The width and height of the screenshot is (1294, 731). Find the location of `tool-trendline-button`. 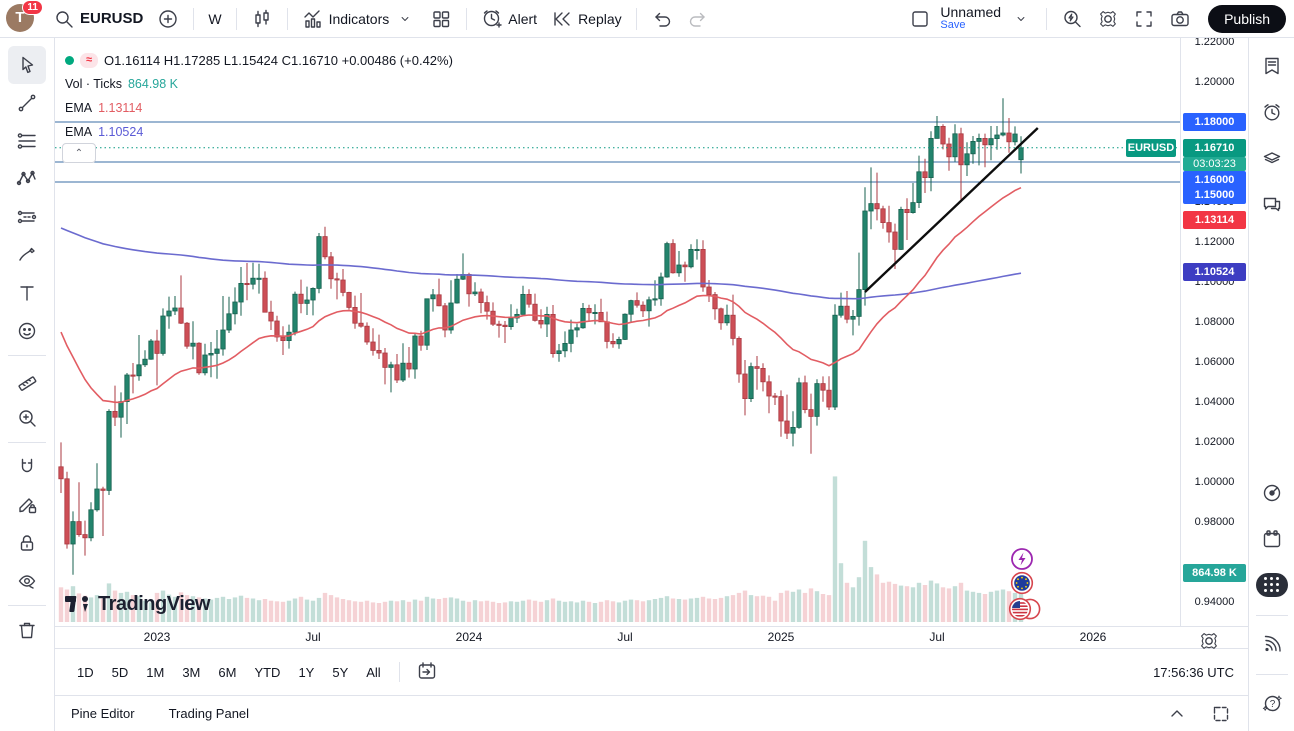

tool-trendline-button is located at coordinates (27, 103).